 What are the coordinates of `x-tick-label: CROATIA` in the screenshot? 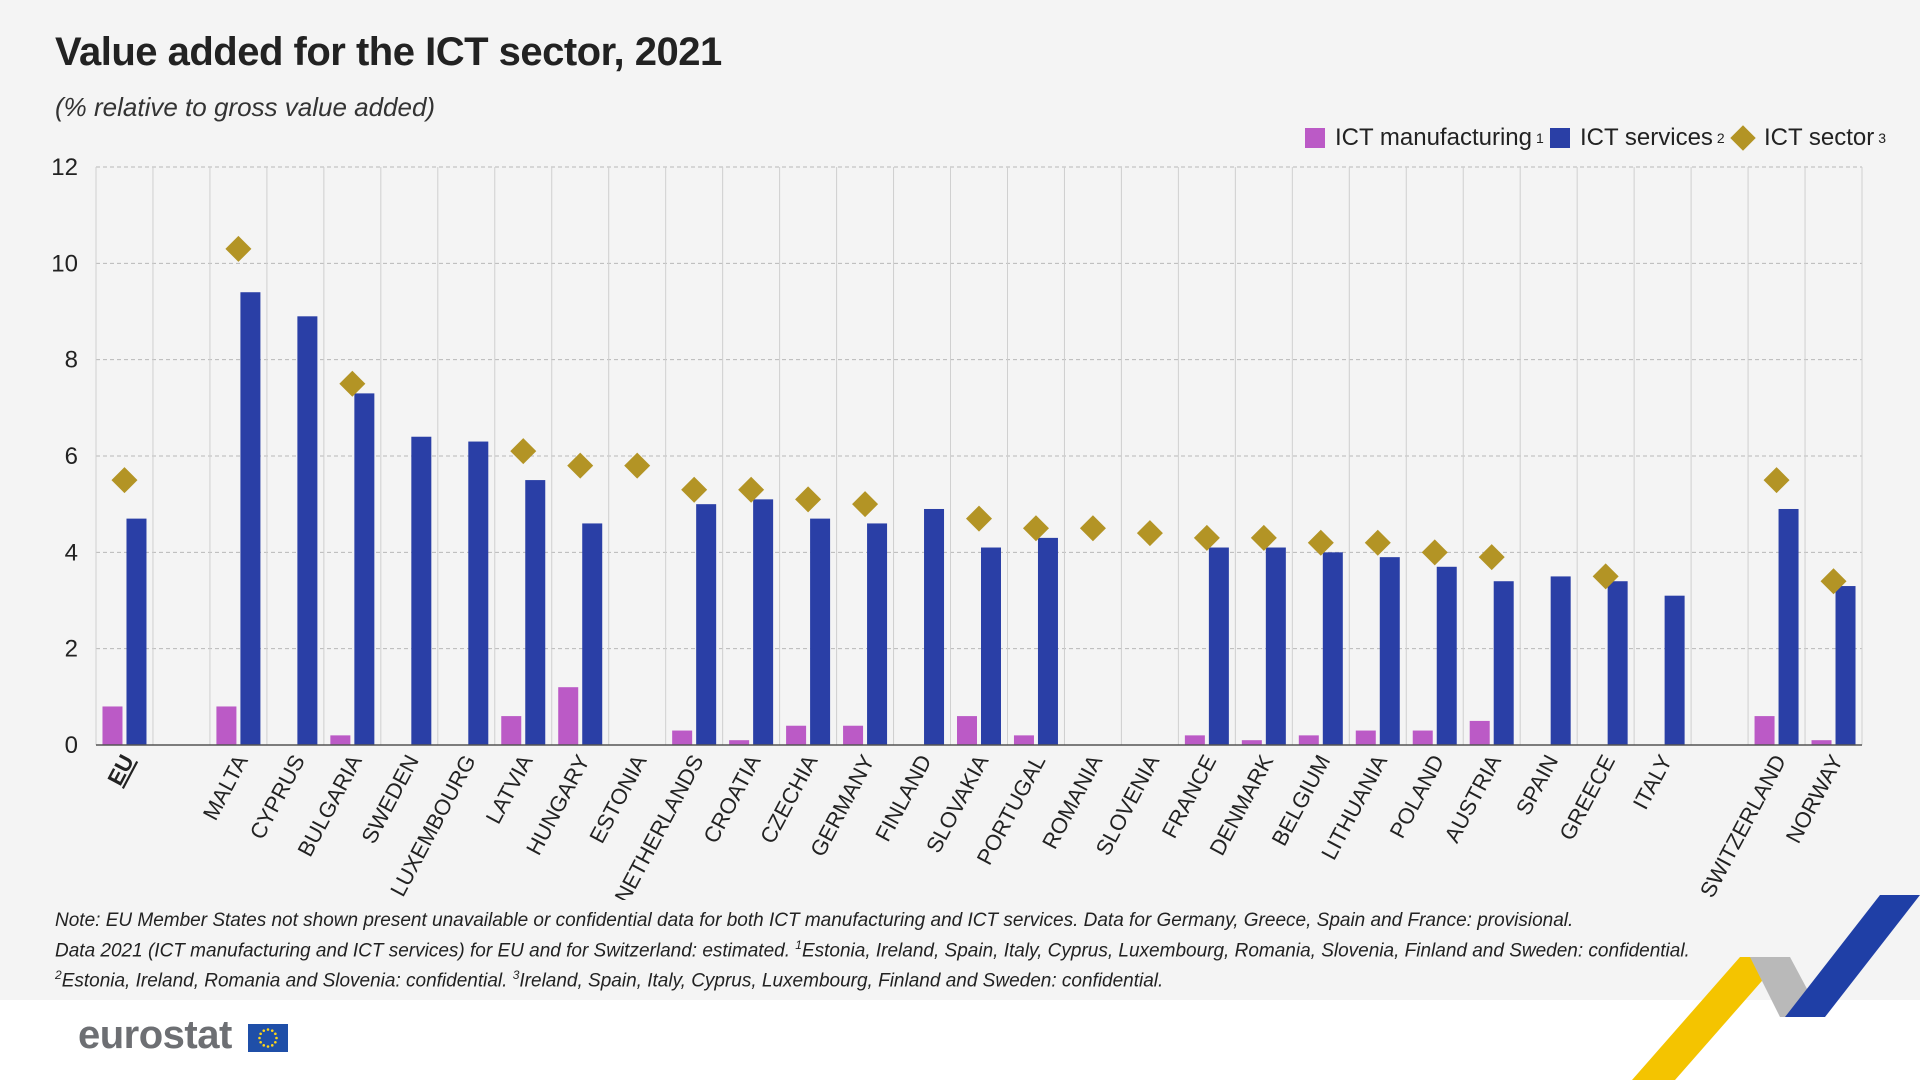 It's located at (731, 798).